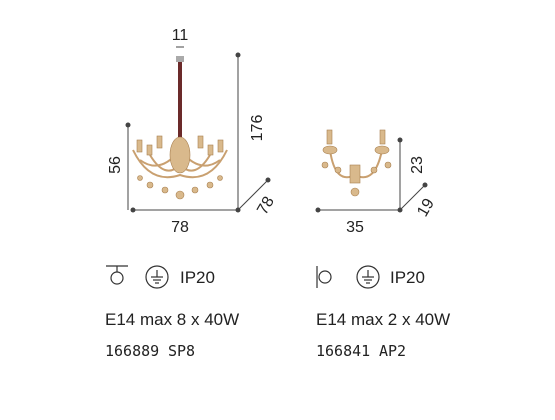  I want to click on chandelier-drawing, so click(180, 128).